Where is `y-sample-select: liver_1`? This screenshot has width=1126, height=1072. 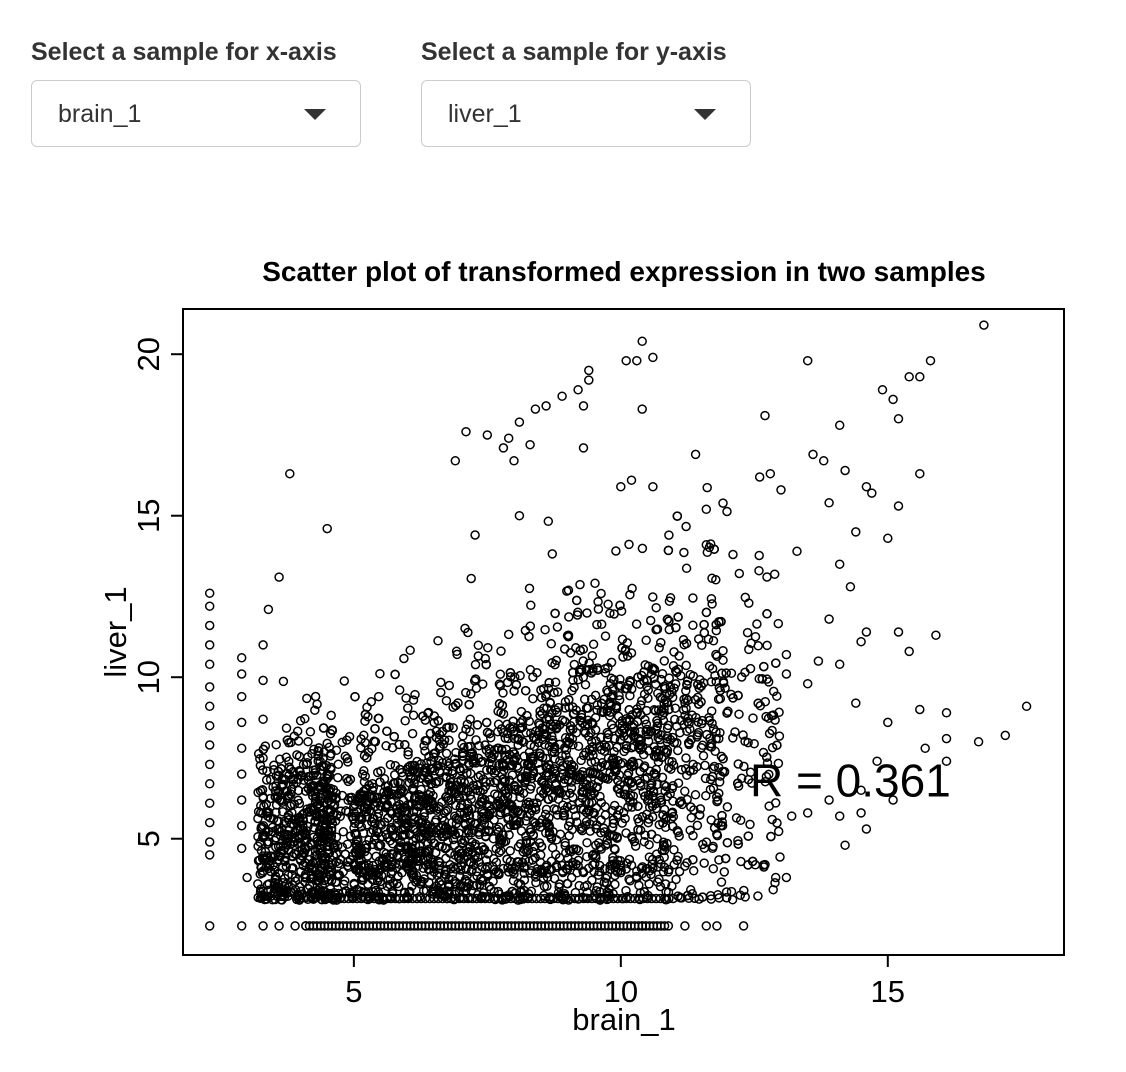 y-sample-select: liver_1 is located at coordinates (586, 113).